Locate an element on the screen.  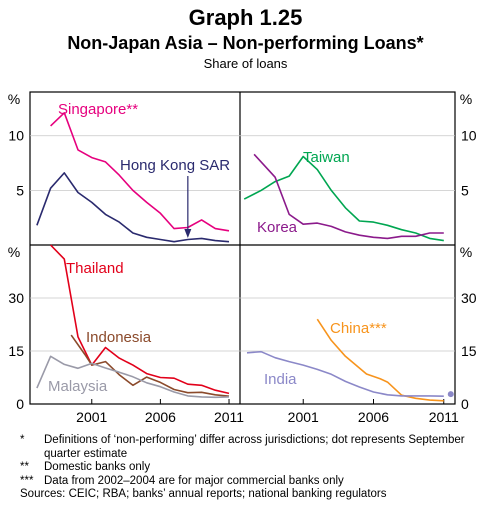
series-line-india is located at coordinates (345, 373).